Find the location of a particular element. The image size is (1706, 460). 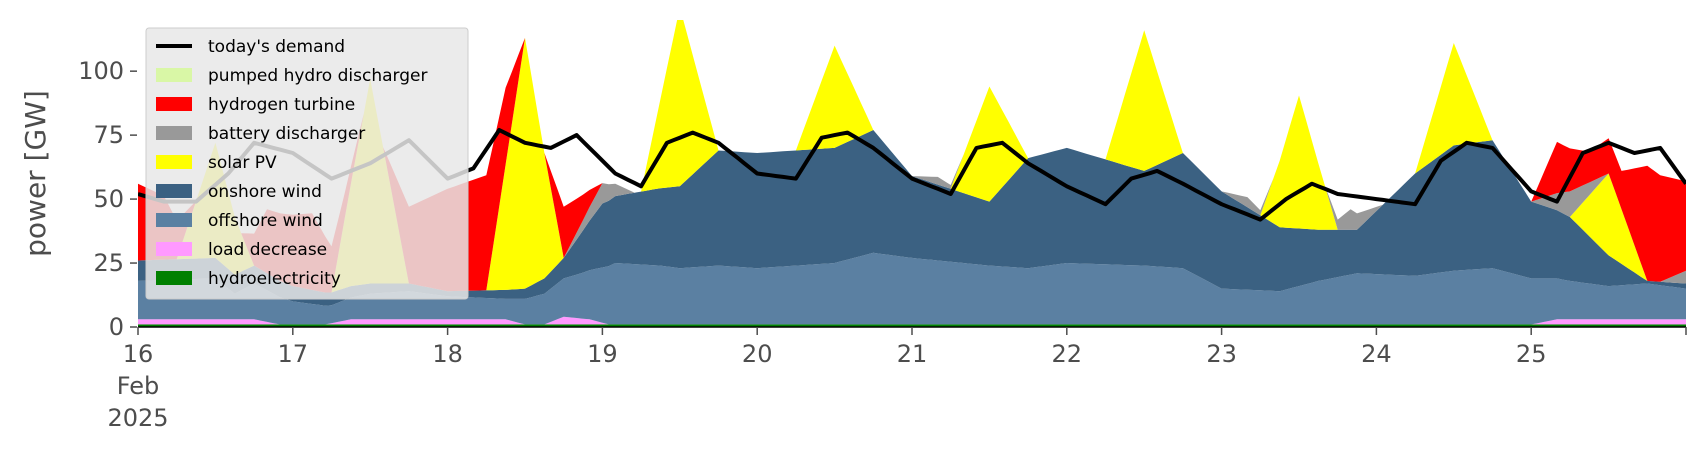

x-tick-label-21: 21 is located at coordinates (912, 354).